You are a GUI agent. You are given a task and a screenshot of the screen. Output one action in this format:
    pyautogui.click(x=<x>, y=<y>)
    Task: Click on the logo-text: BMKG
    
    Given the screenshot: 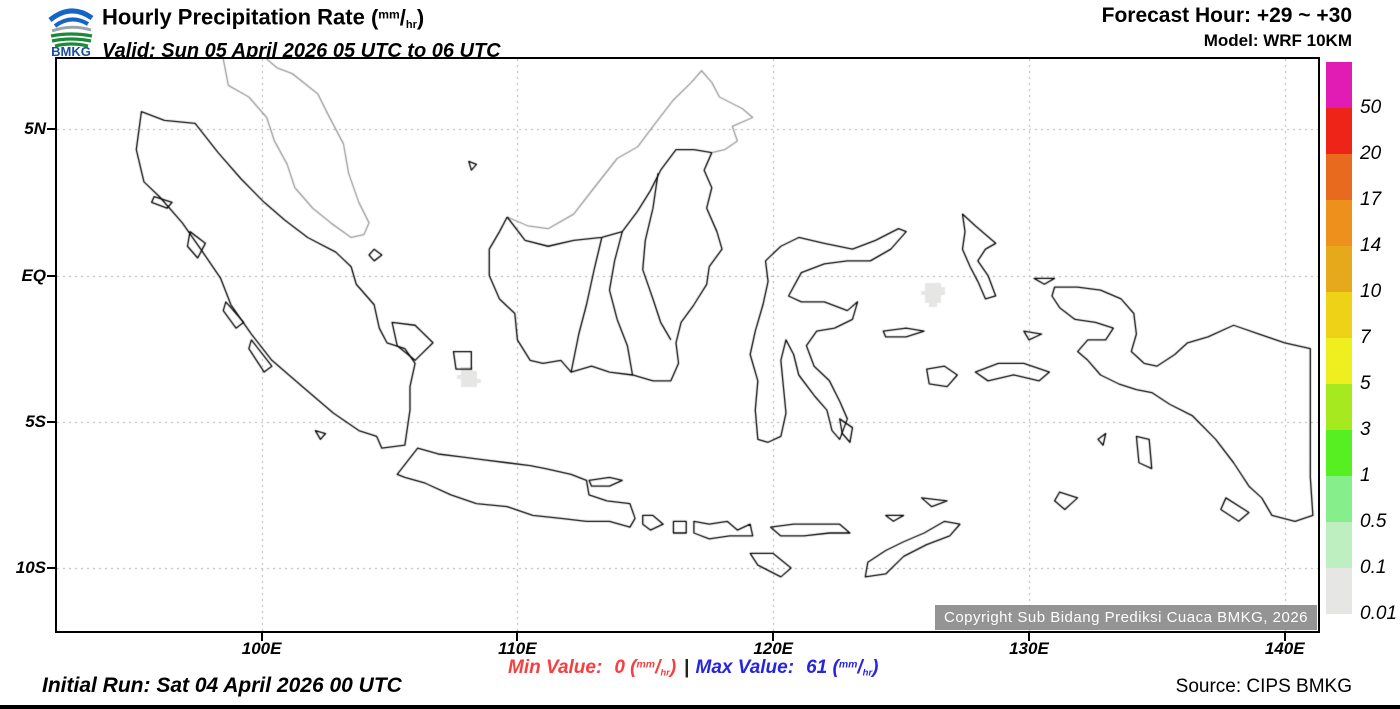 What is the action you would take?
    pyautogui.click(x=71, y=50)
    